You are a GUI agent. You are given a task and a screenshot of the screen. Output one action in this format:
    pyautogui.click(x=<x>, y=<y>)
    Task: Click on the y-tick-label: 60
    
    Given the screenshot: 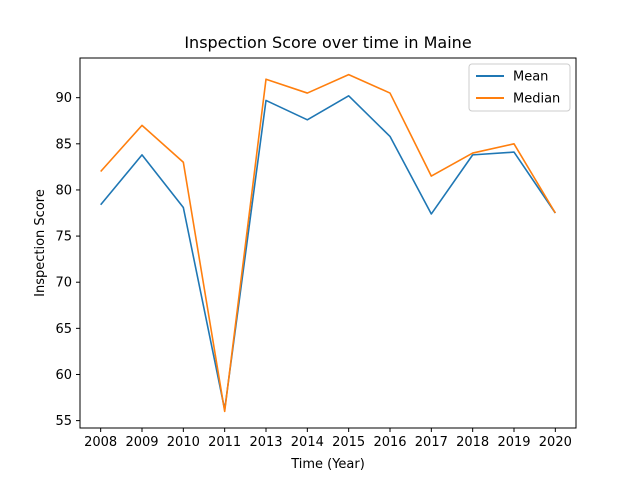 What is the action you would take?
    pyautogui.click(x=63, y=375)
    